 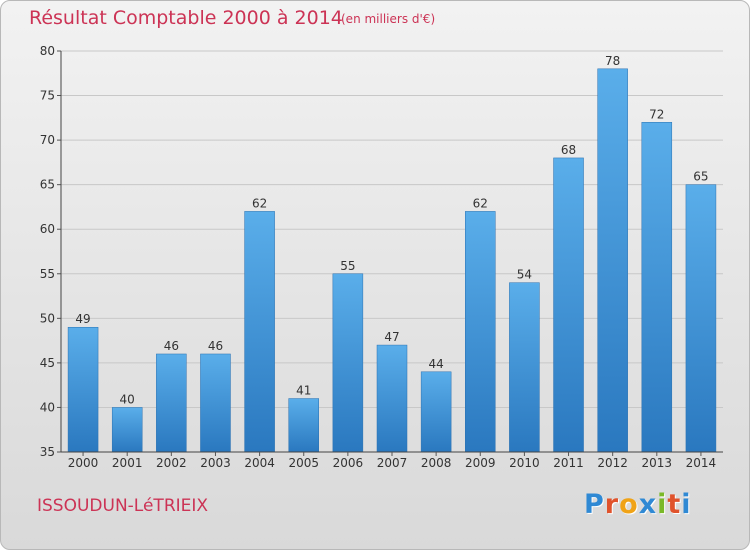 What do you see at coordinates (127, 430) in the screenshot?
I see `bar-2001` at bounding box center [127, 430].